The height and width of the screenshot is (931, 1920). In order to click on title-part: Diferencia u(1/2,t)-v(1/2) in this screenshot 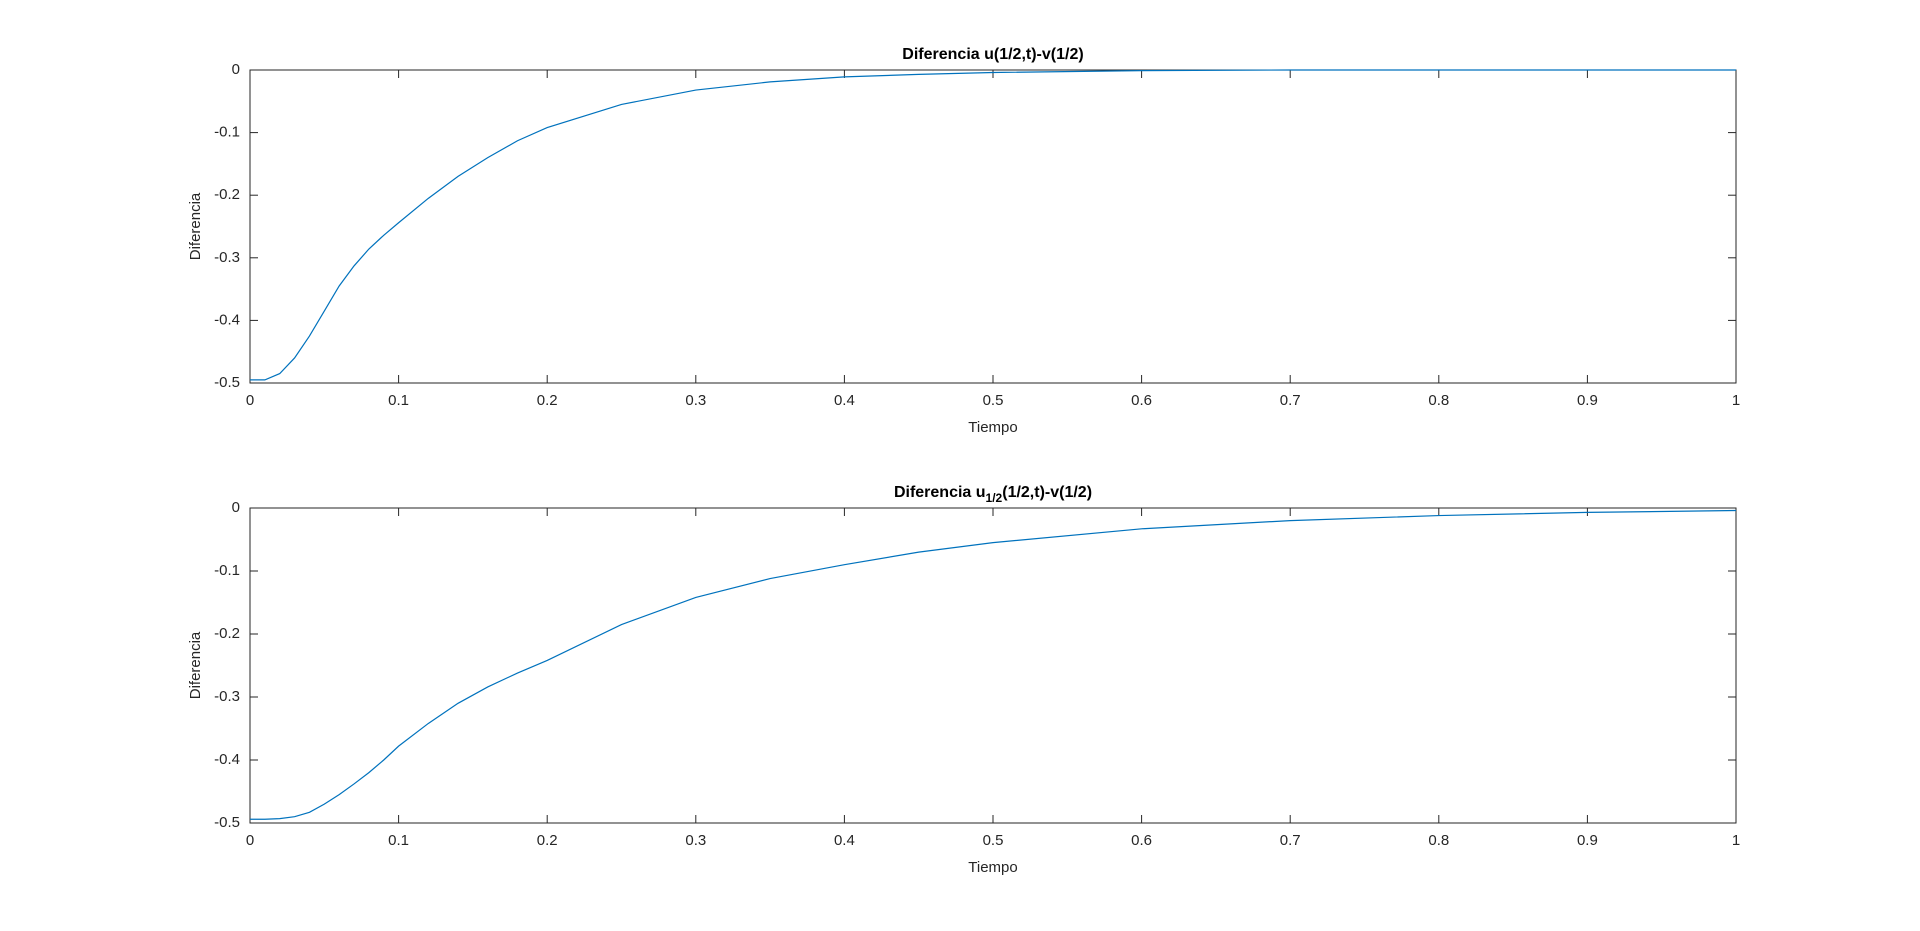, I will do `click(992, 54)`.